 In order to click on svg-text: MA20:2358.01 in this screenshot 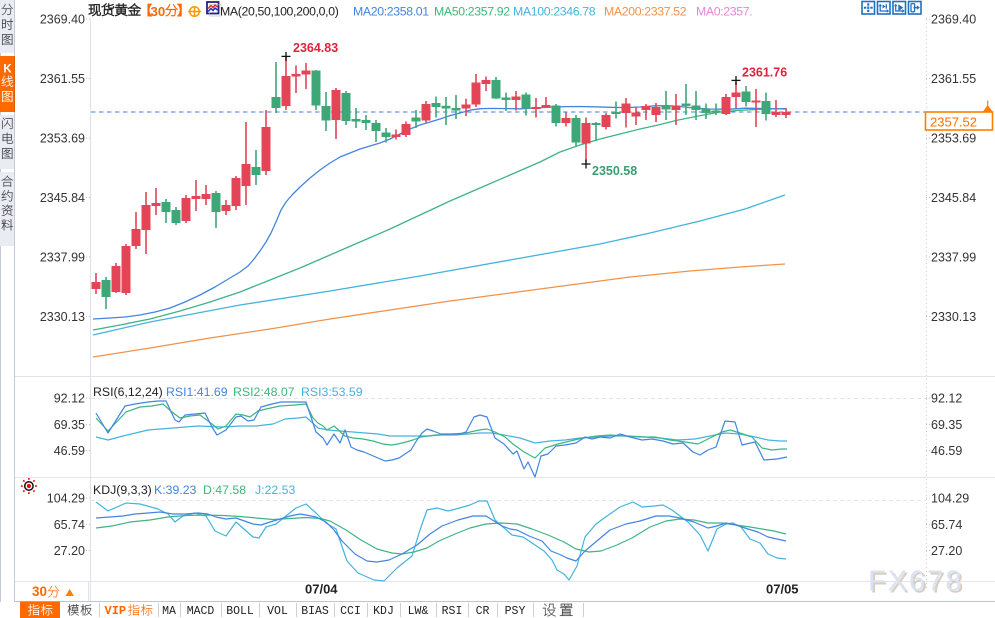, I will do `click(391, 12)`.